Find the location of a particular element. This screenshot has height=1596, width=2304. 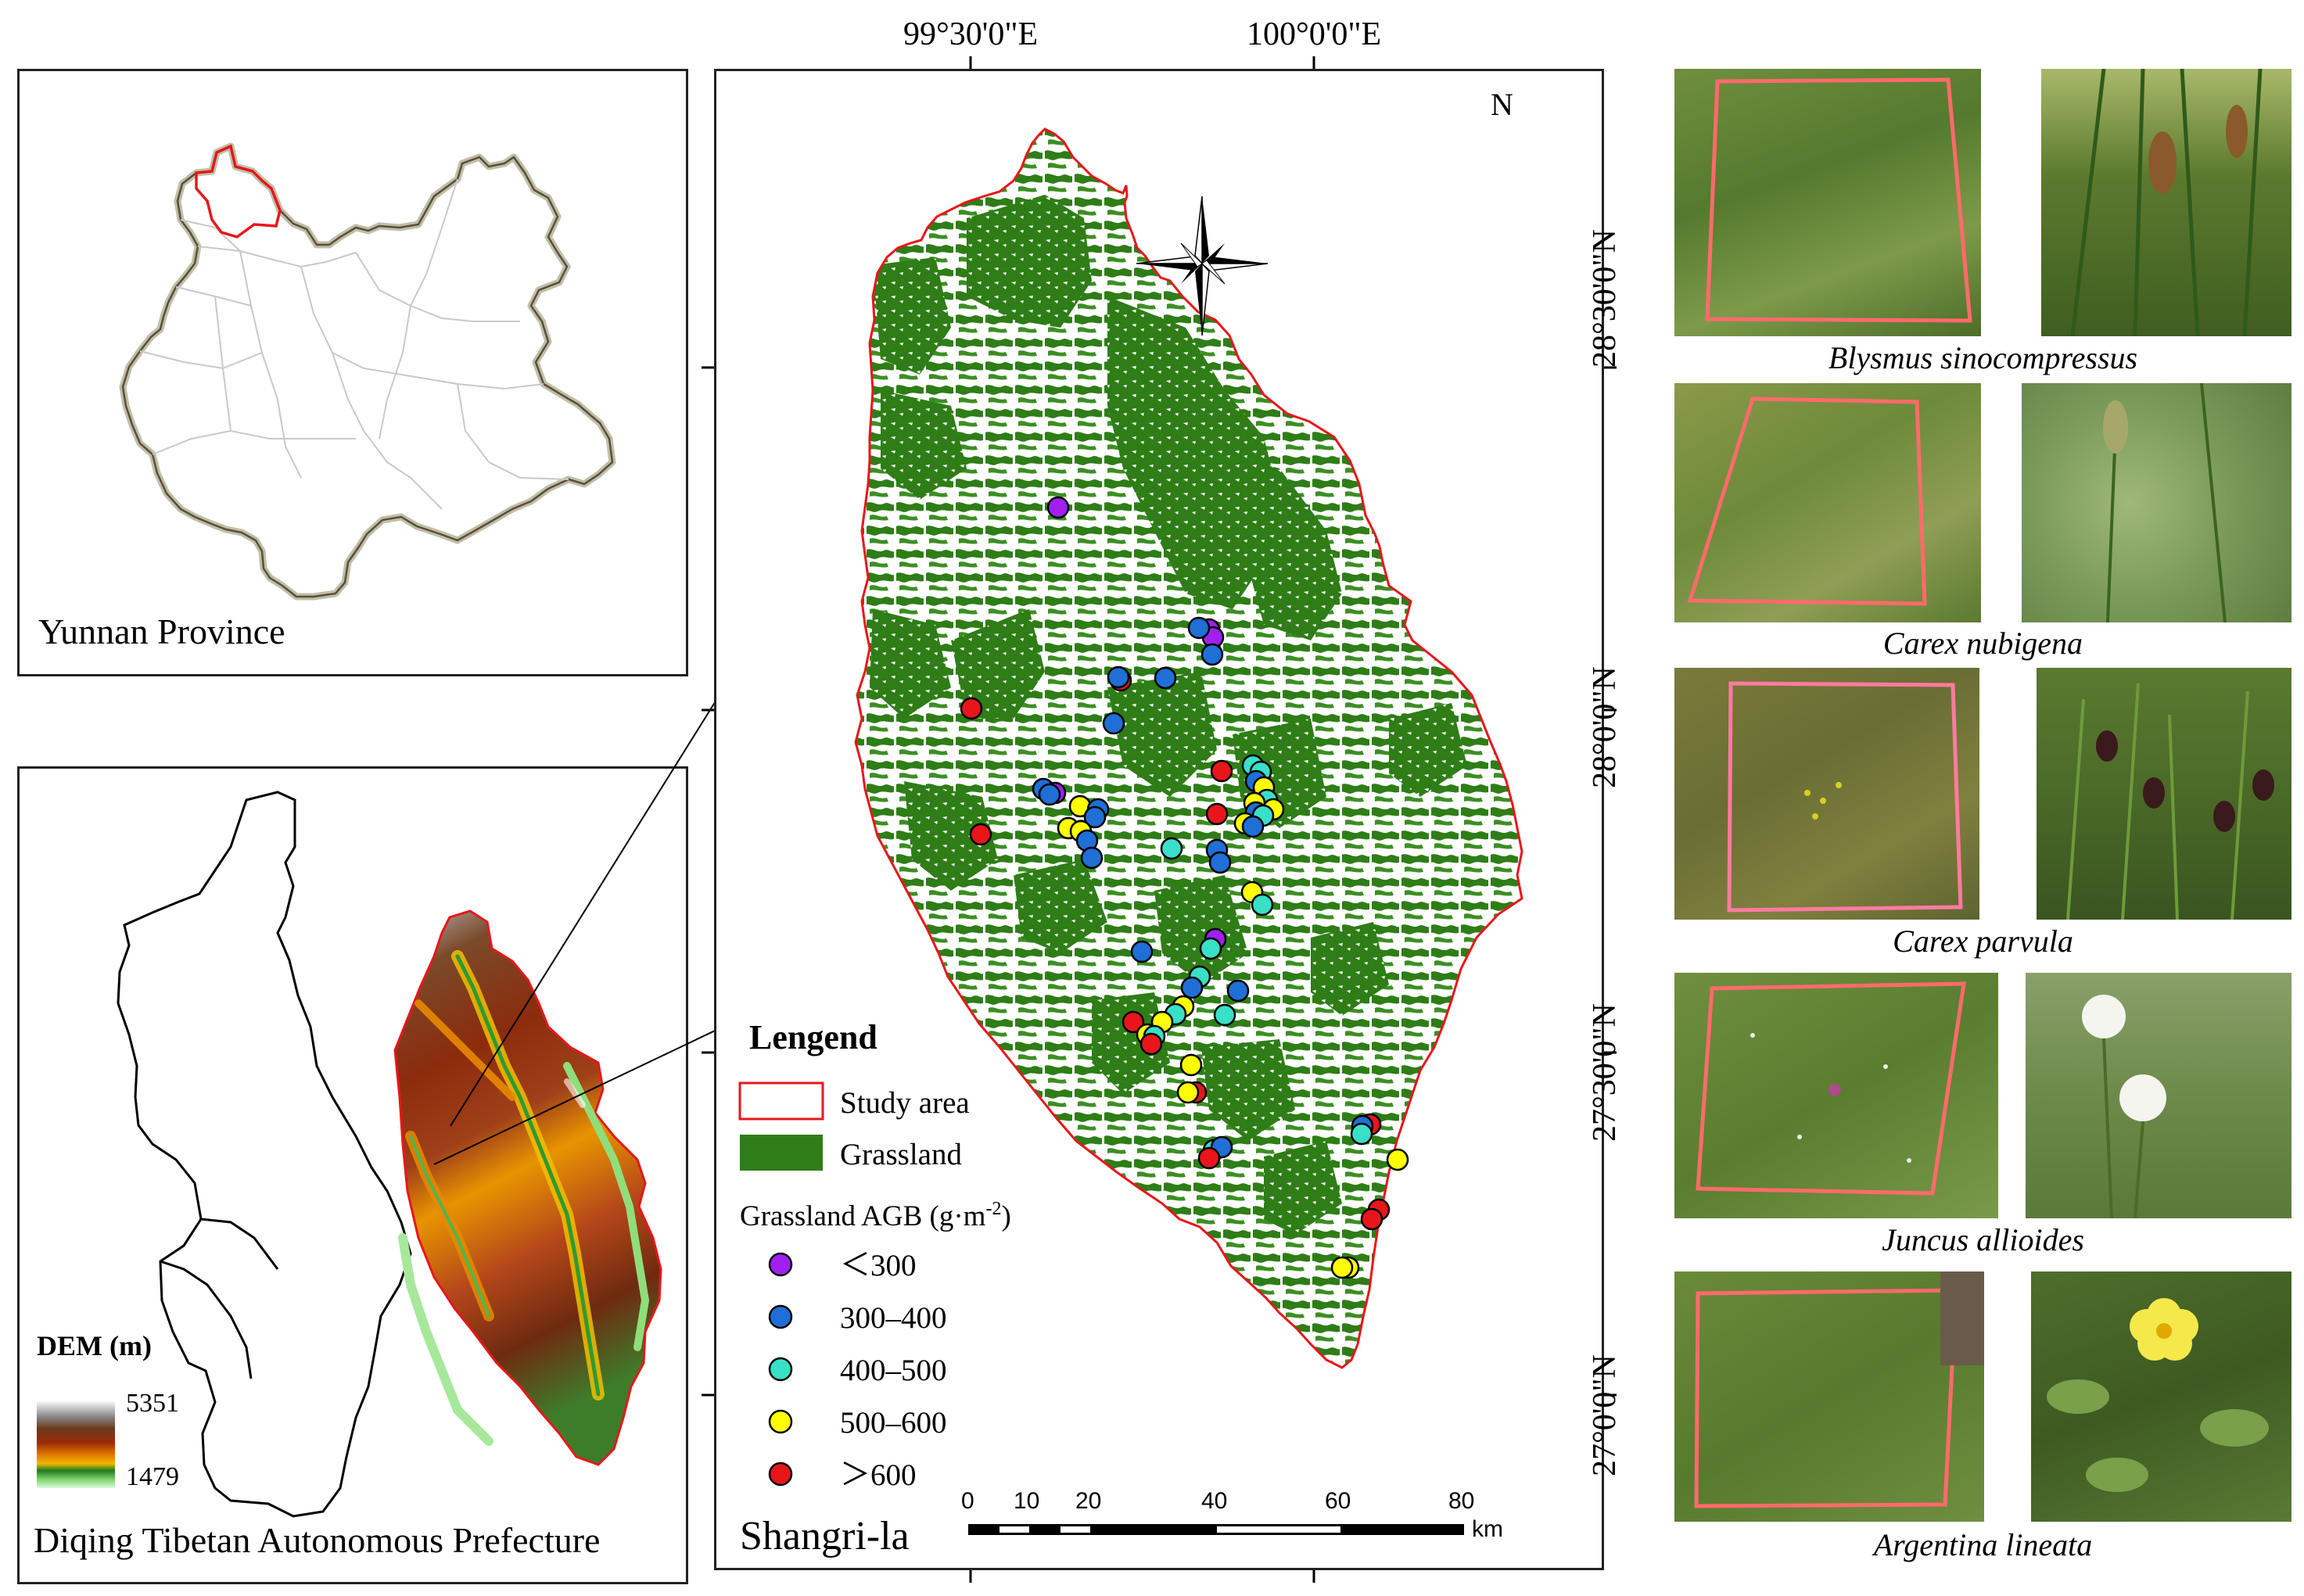

scale-tick-label: 80 is located at coordinates (1461, 1501).